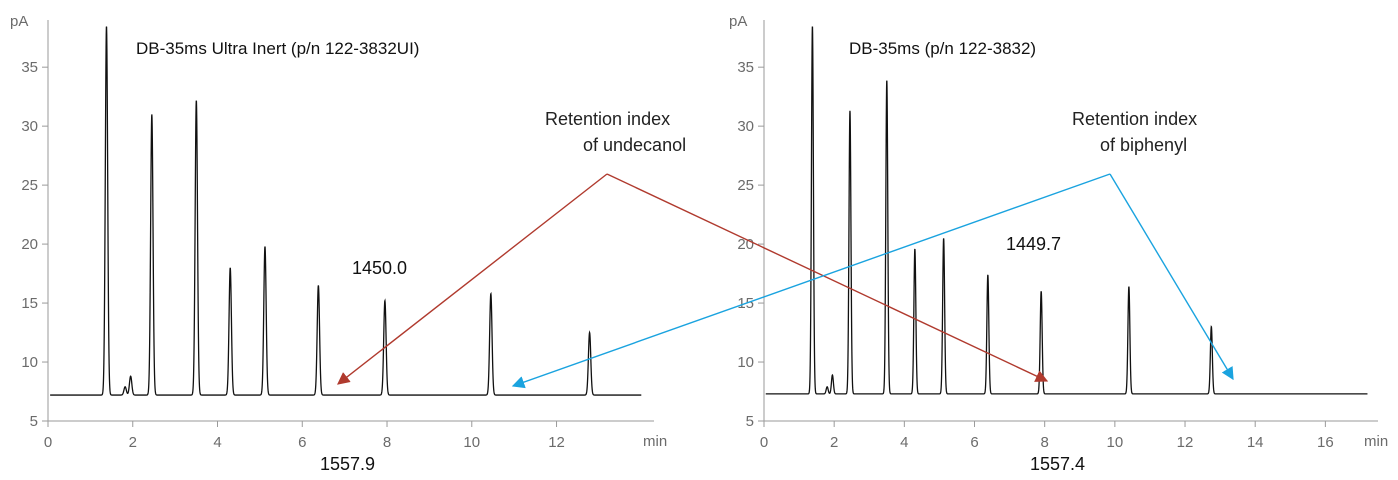 Image resolution: width=1398 pixels, height=480 pixels. What do you see at coordinates (1376, 441) in the screenshot?
I see `x-unit-label-standard: min` at bounding box center [1376, 441].